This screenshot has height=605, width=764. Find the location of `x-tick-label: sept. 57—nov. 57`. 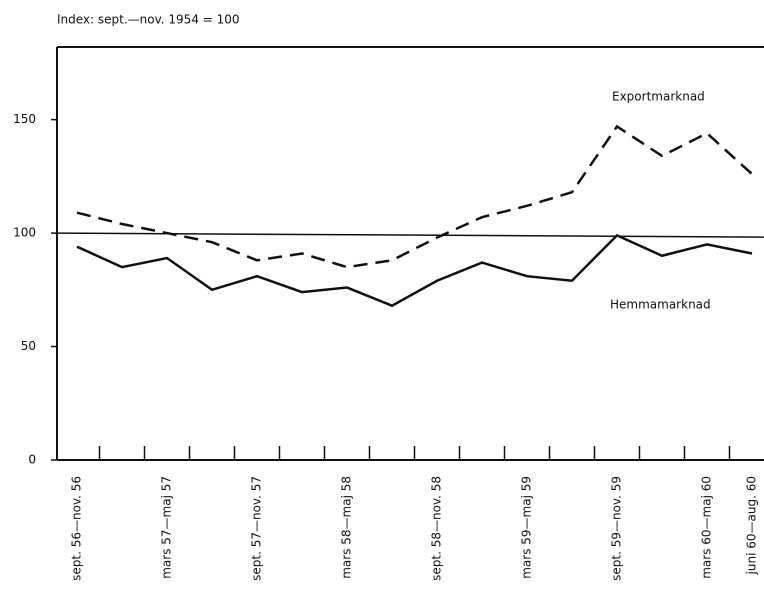

x-tick-label: sept. 57—nov. 57 is located at coordinates (257, 528).